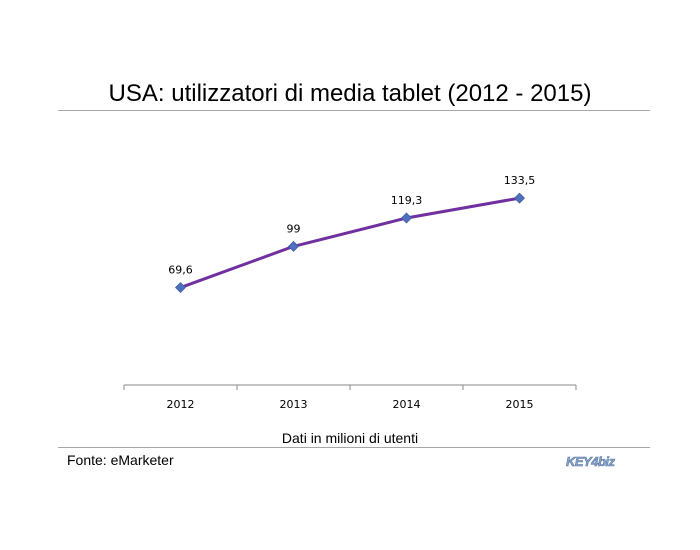  What do you see at coordinates (180, 270) in the screenshot?
I see `data-label: 69,6` at bounding box center [180, 270].